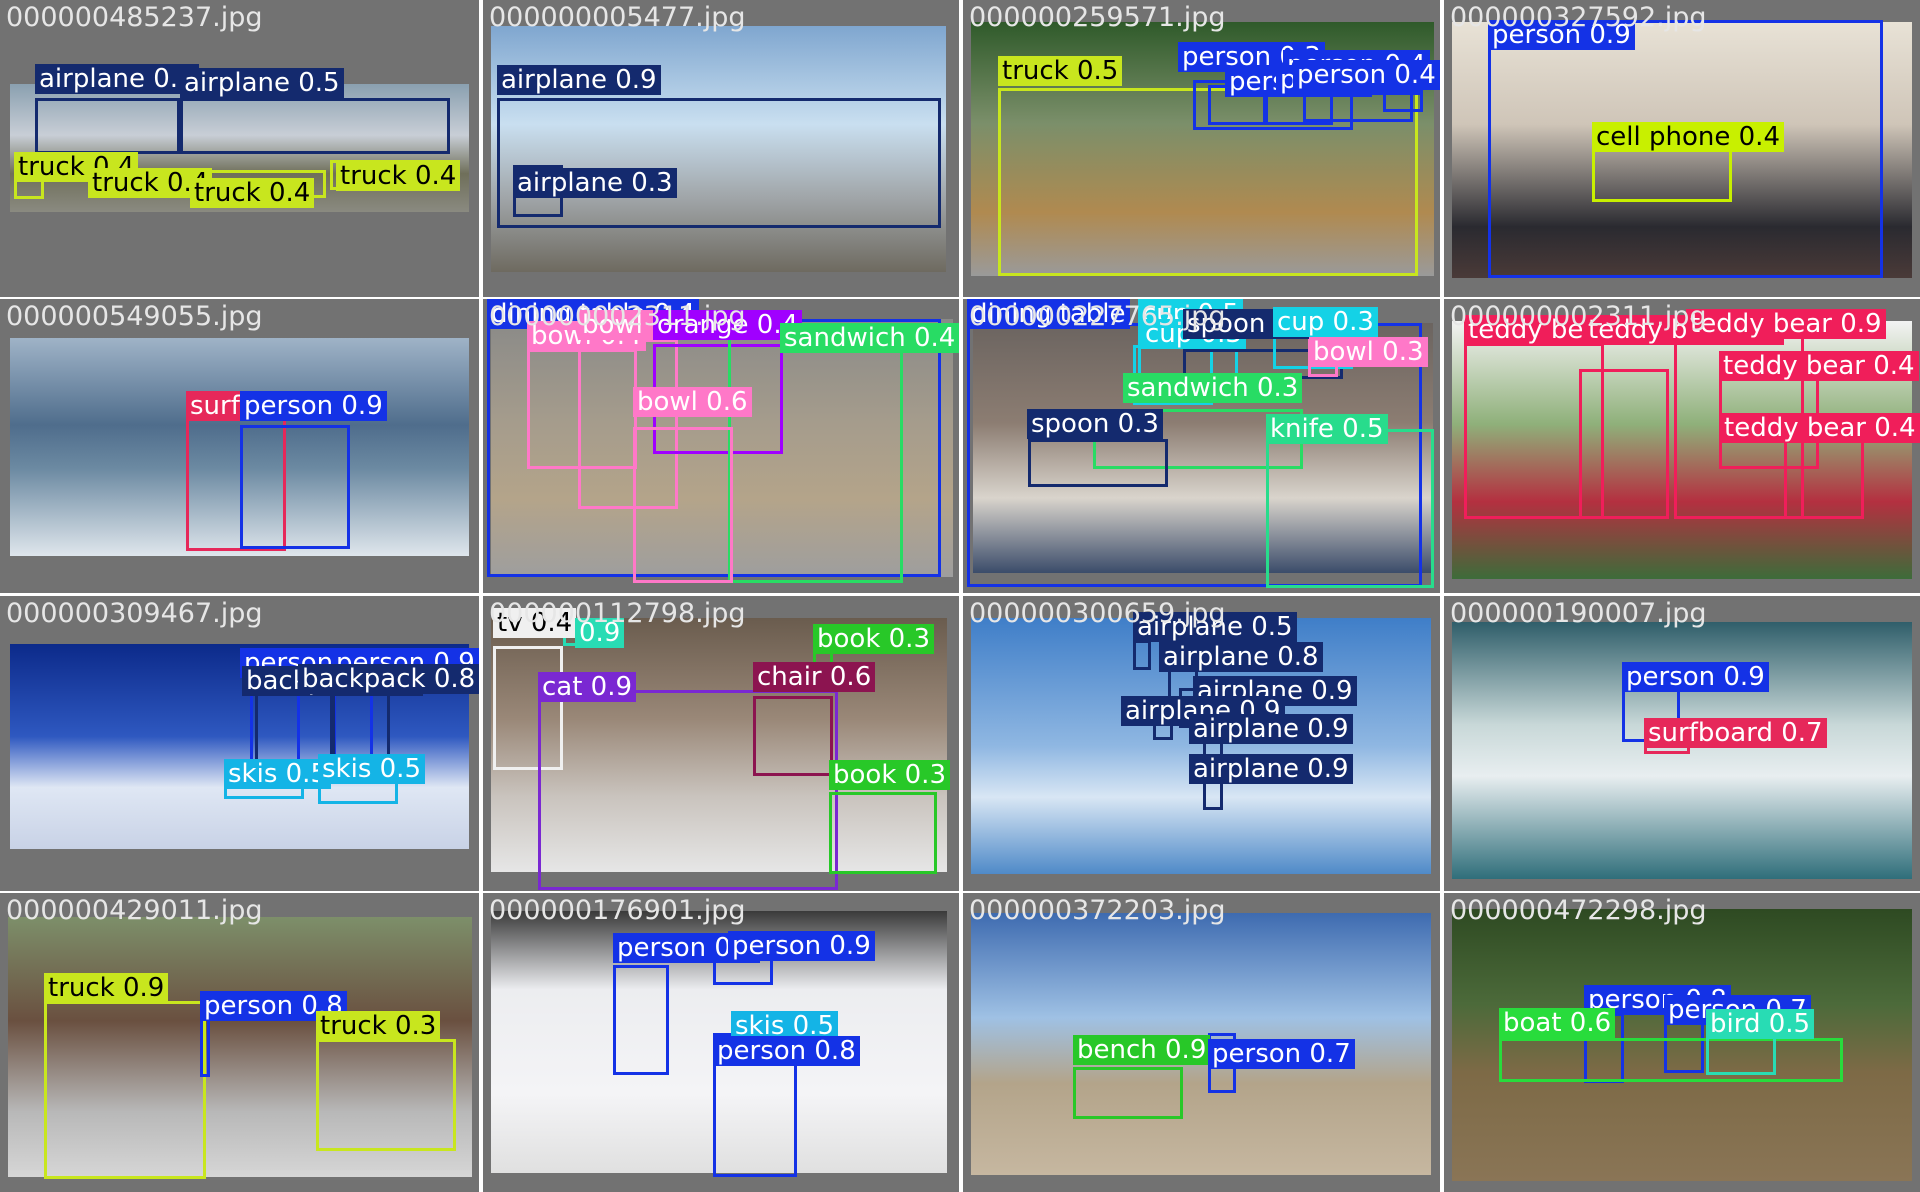 The width and height of the screenshot is (1920, 1192). What do you see at coordinates (786, 1051) in the screenshot?
I see `detection-label: person 0.8` at bounding box center [786, 1051].